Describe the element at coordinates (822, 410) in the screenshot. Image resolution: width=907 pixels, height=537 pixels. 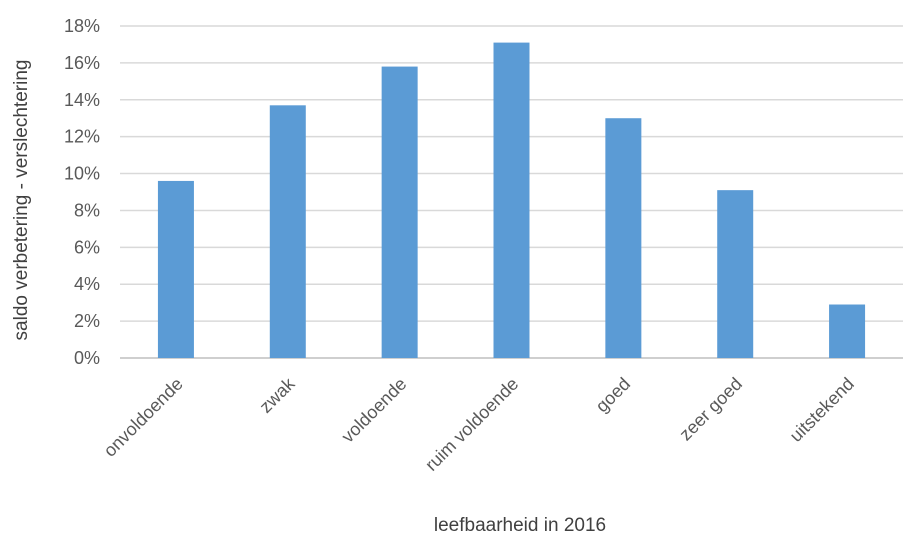
I see `x-tick-label: uitstekend` at that location.